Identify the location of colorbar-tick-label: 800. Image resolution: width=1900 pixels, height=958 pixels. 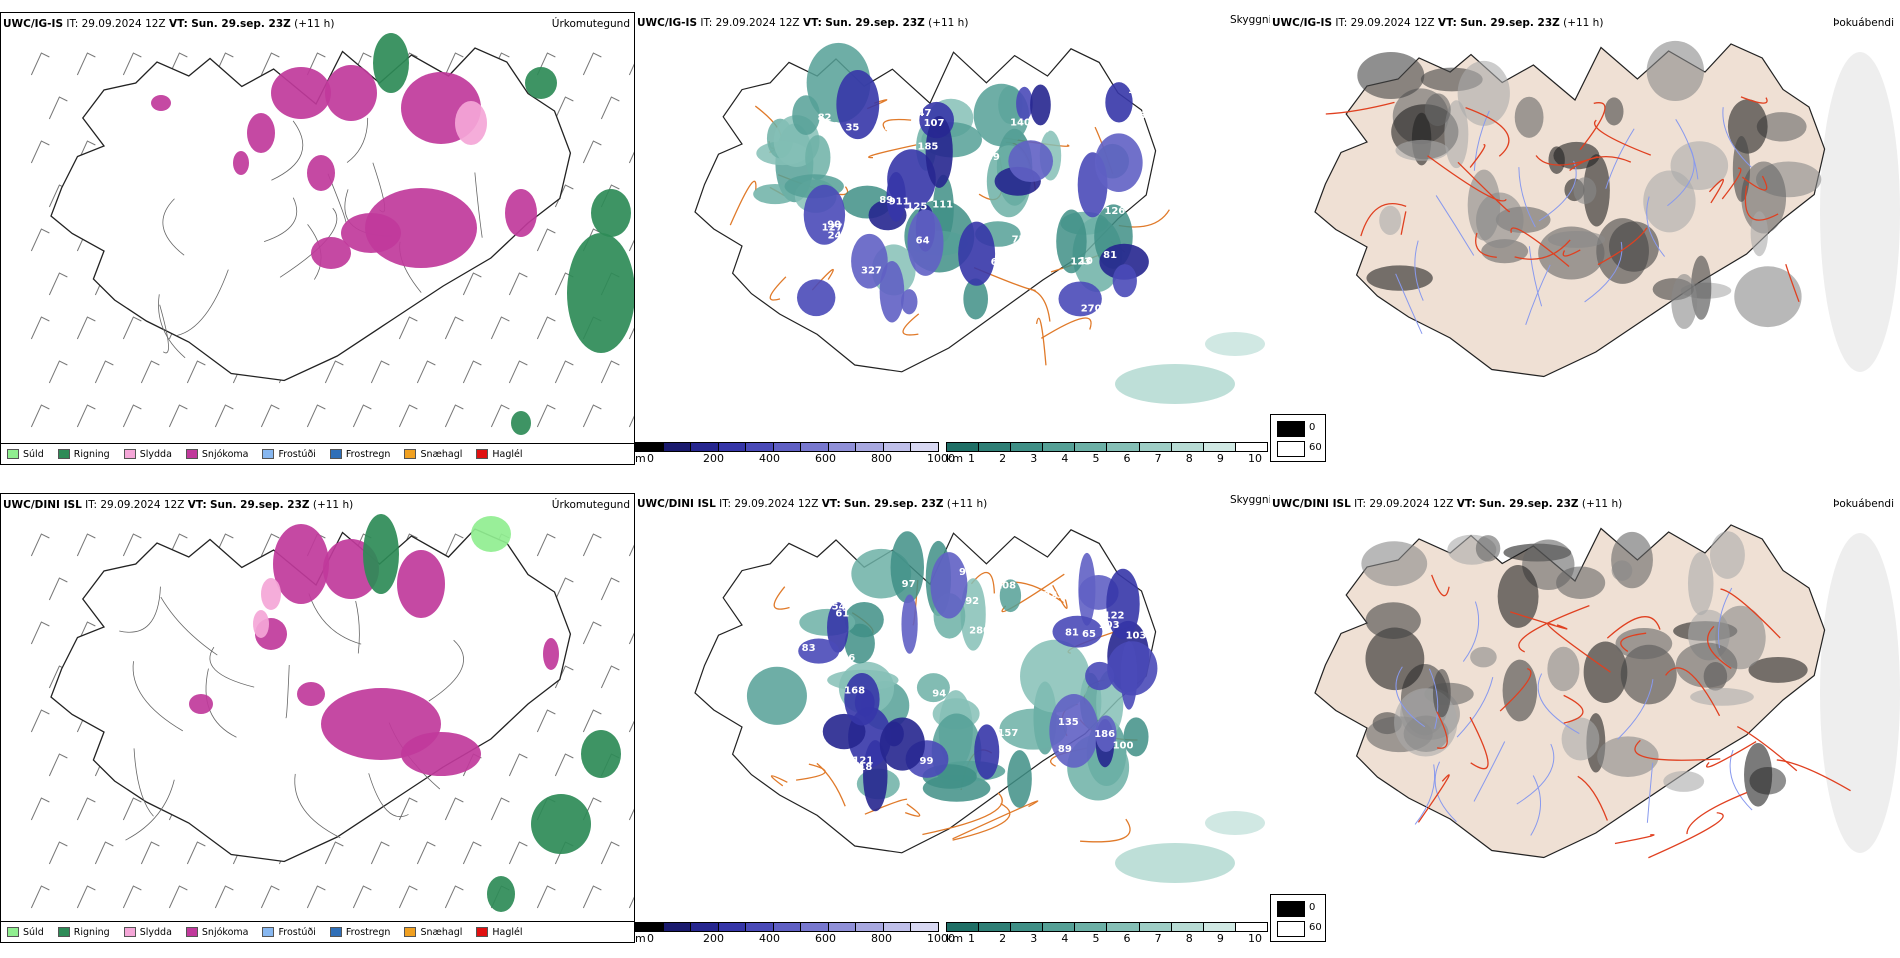
(881, 458).